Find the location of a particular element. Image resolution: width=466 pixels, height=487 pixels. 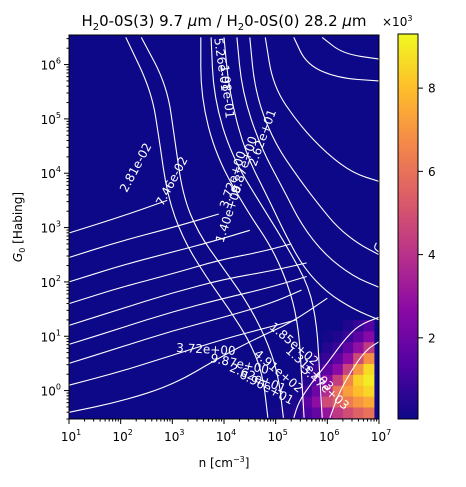

x-axis-label: n [cm−3] is located at coordinates (224, 462).